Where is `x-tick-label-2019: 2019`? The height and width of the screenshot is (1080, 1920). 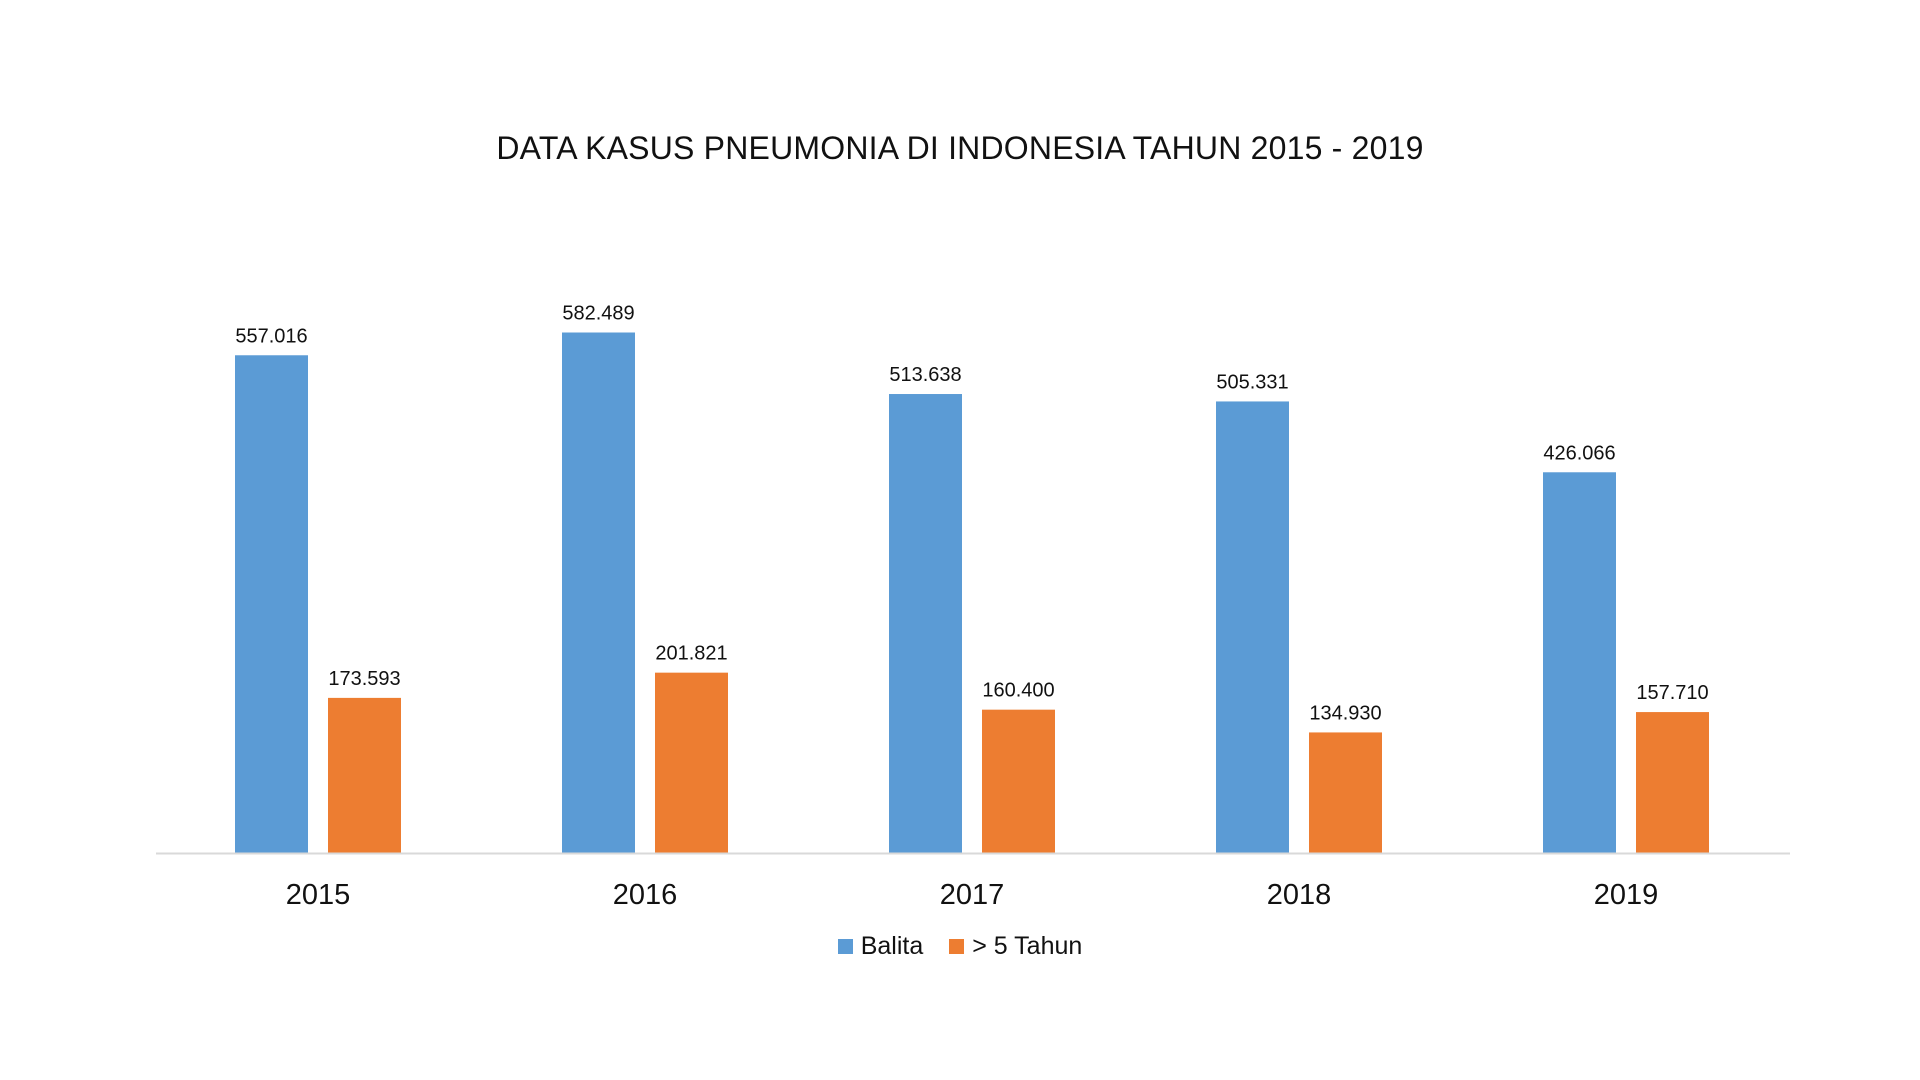 x-tick-label-2019: 2019 is located at coordinates (1626, 895).